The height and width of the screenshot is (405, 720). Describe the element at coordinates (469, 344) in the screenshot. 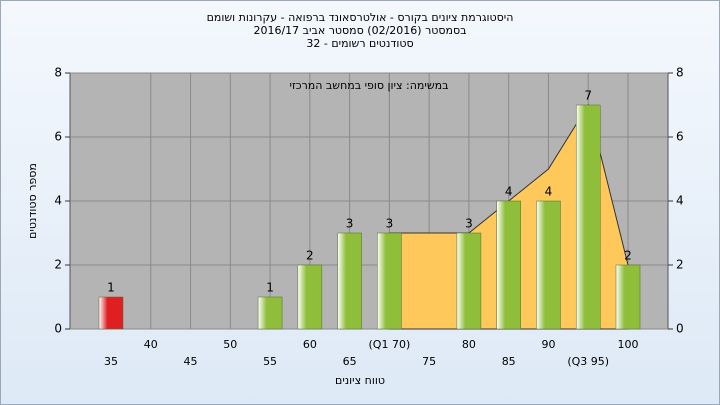

I see `x-tick-label: 80` at that location.